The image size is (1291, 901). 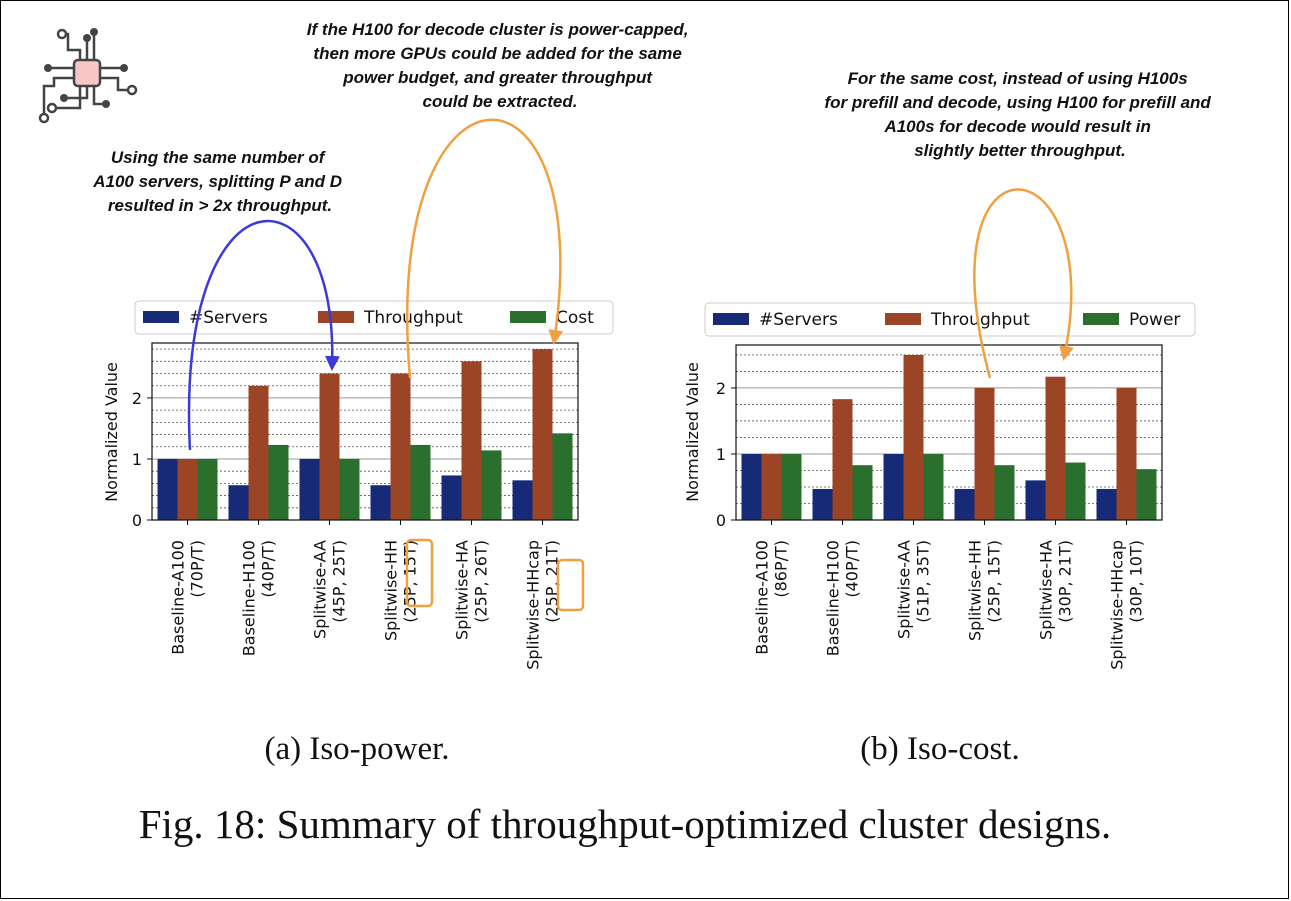 I want to click on highlight-box-hh-decode, so click(x=419, y=573).